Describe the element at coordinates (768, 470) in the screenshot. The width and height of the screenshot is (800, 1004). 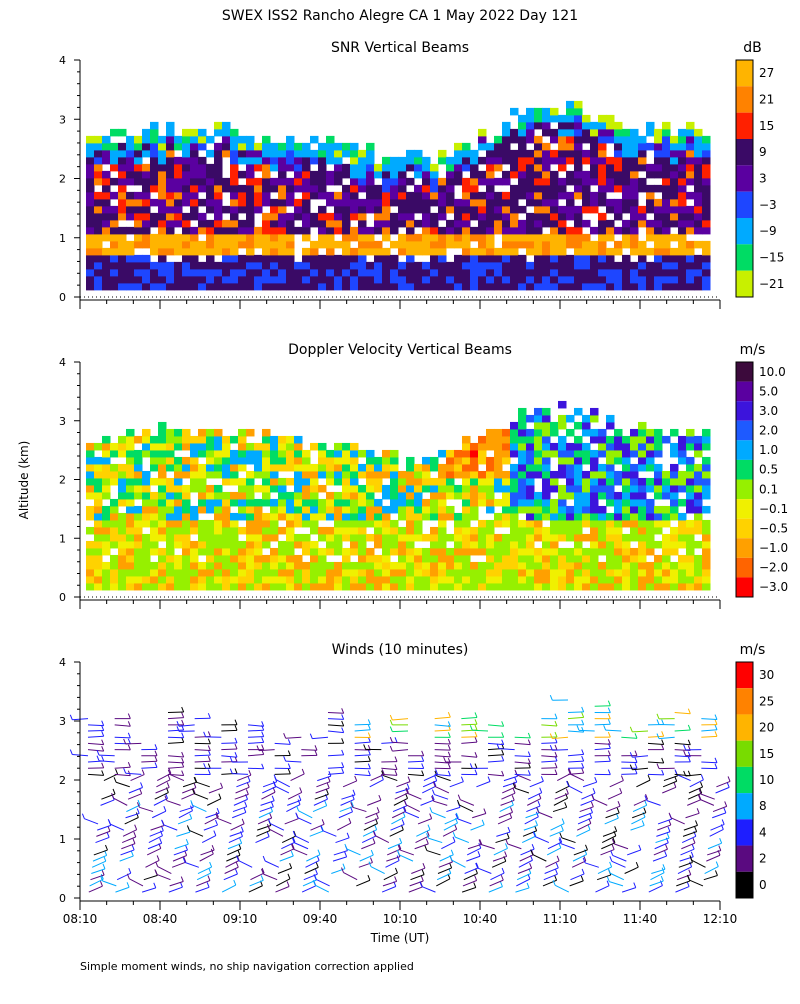
I see `colorbar-label: 0.5` at that location.